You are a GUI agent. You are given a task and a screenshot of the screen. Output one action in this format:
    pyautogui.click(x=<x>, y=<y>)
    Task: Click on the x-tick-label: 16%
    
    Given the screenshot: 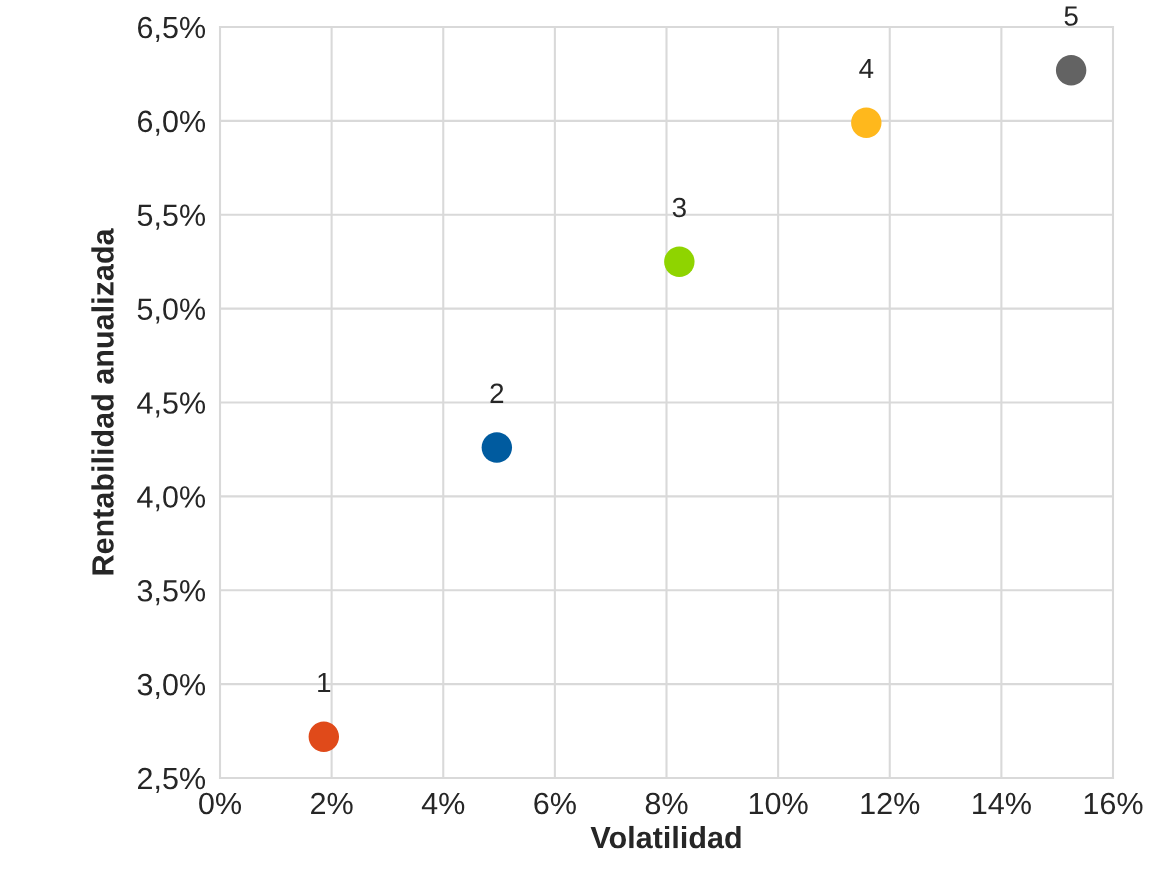 What is the action you would take?
    pyautogui.click(x=1113, y=803)
    